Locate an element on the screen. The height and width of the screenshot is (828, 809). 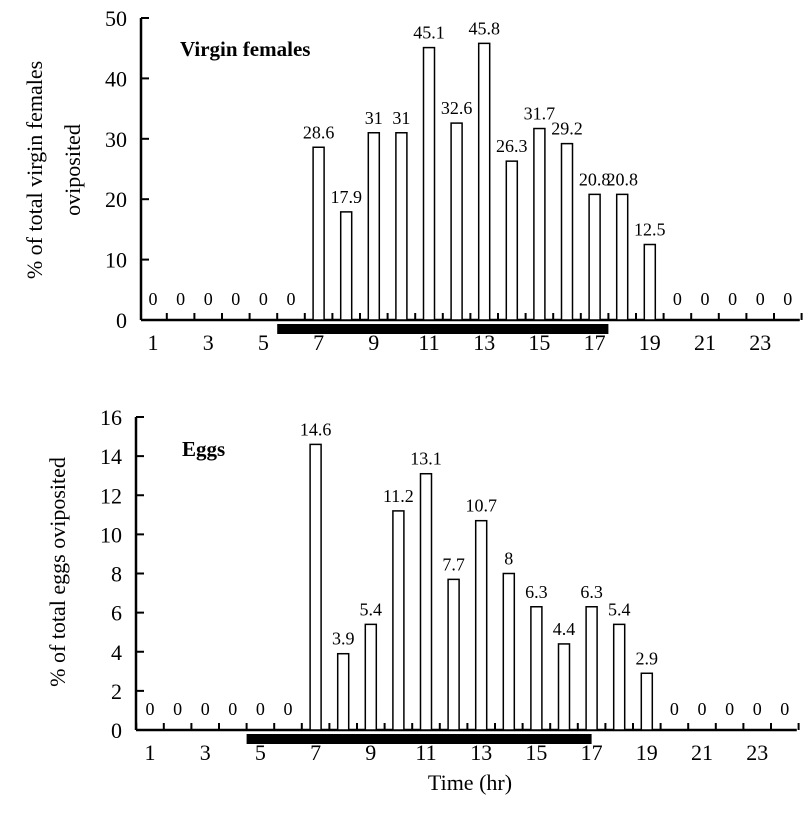
panel-title: Eggs is located at coordinates (203, 449).